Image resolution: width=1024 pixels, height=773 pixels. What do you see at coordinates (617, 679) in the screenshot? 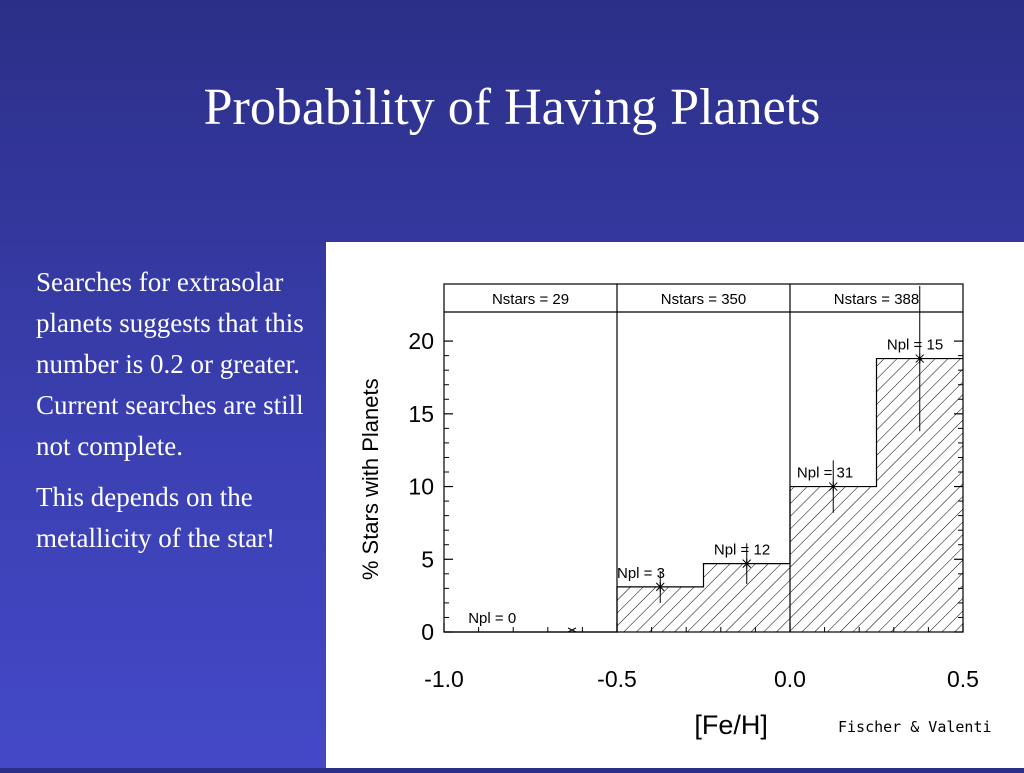
I see `x-tick-label-1: -0.5` at bounding box center [617, 679].